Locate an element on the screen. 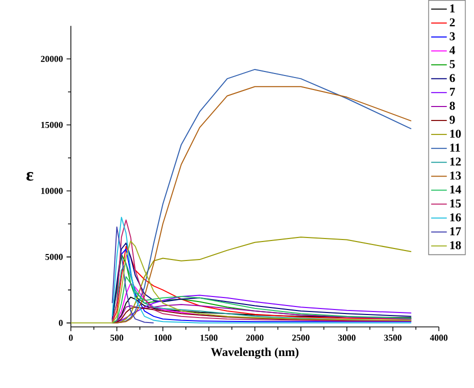  y-tick-label: 0 is located at coordinates (60, 323).